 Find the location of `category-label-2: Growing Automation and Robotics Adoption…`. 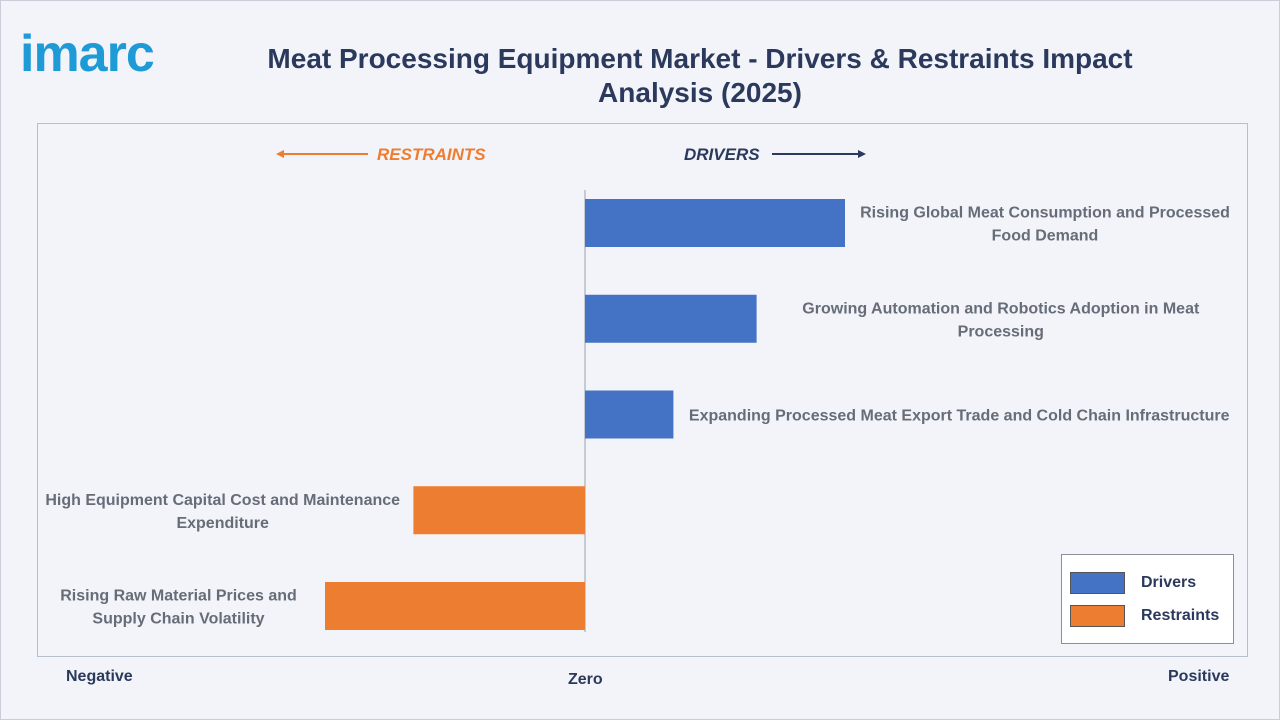

category-label-2: Growing Automation and Robotics Adoption… is located at coordinates (1001, 320).